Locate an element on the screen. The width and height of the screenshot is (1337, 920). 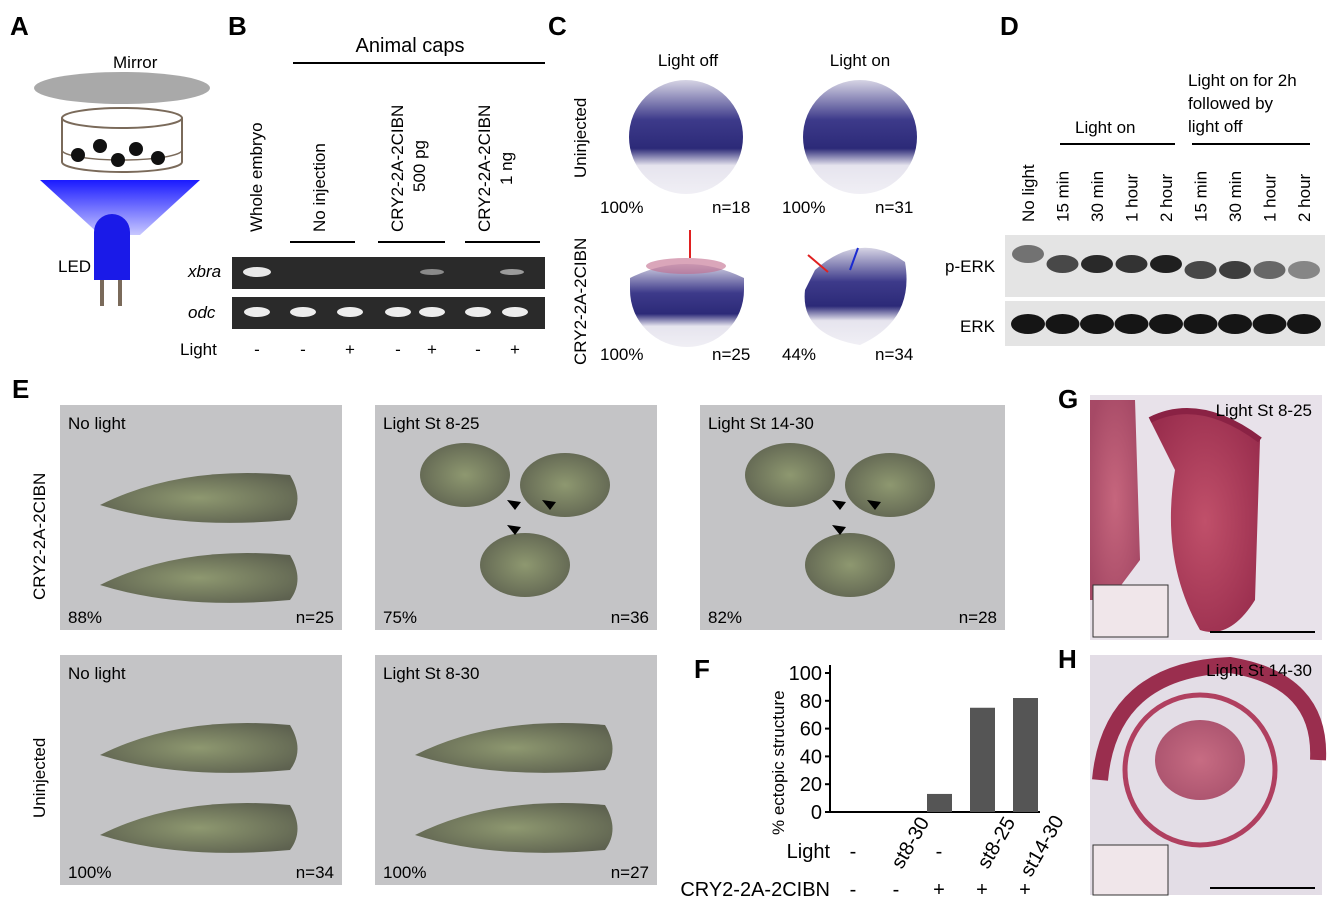
image-title: Light St 8-30 is located at coordinates (431, 673).